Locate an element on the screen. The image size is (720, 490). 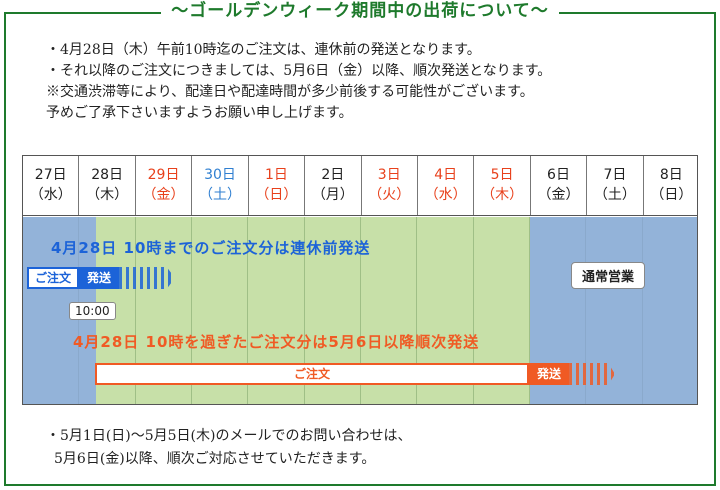
title-wrap: ～ゴールデンウィーク期間中の出荷について～ is located at coordinates (360, 11).